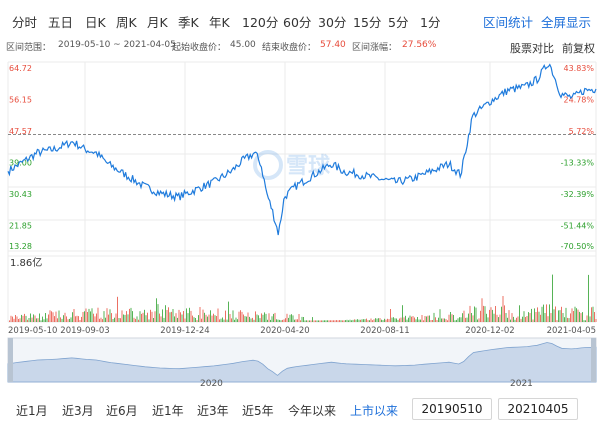 This screenshot has height=424, width=600. What do you see at coordinates (157, 22) in the screenshot?
I see `tab-month-k: 月K` at bounding box center [157, 22].